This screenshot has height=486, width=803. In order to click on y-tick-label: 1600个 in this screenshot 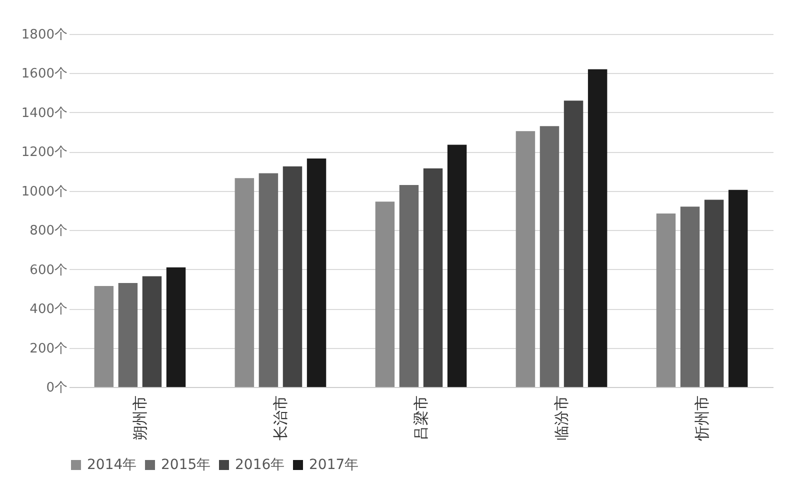, I will do `click(44, 74)`.